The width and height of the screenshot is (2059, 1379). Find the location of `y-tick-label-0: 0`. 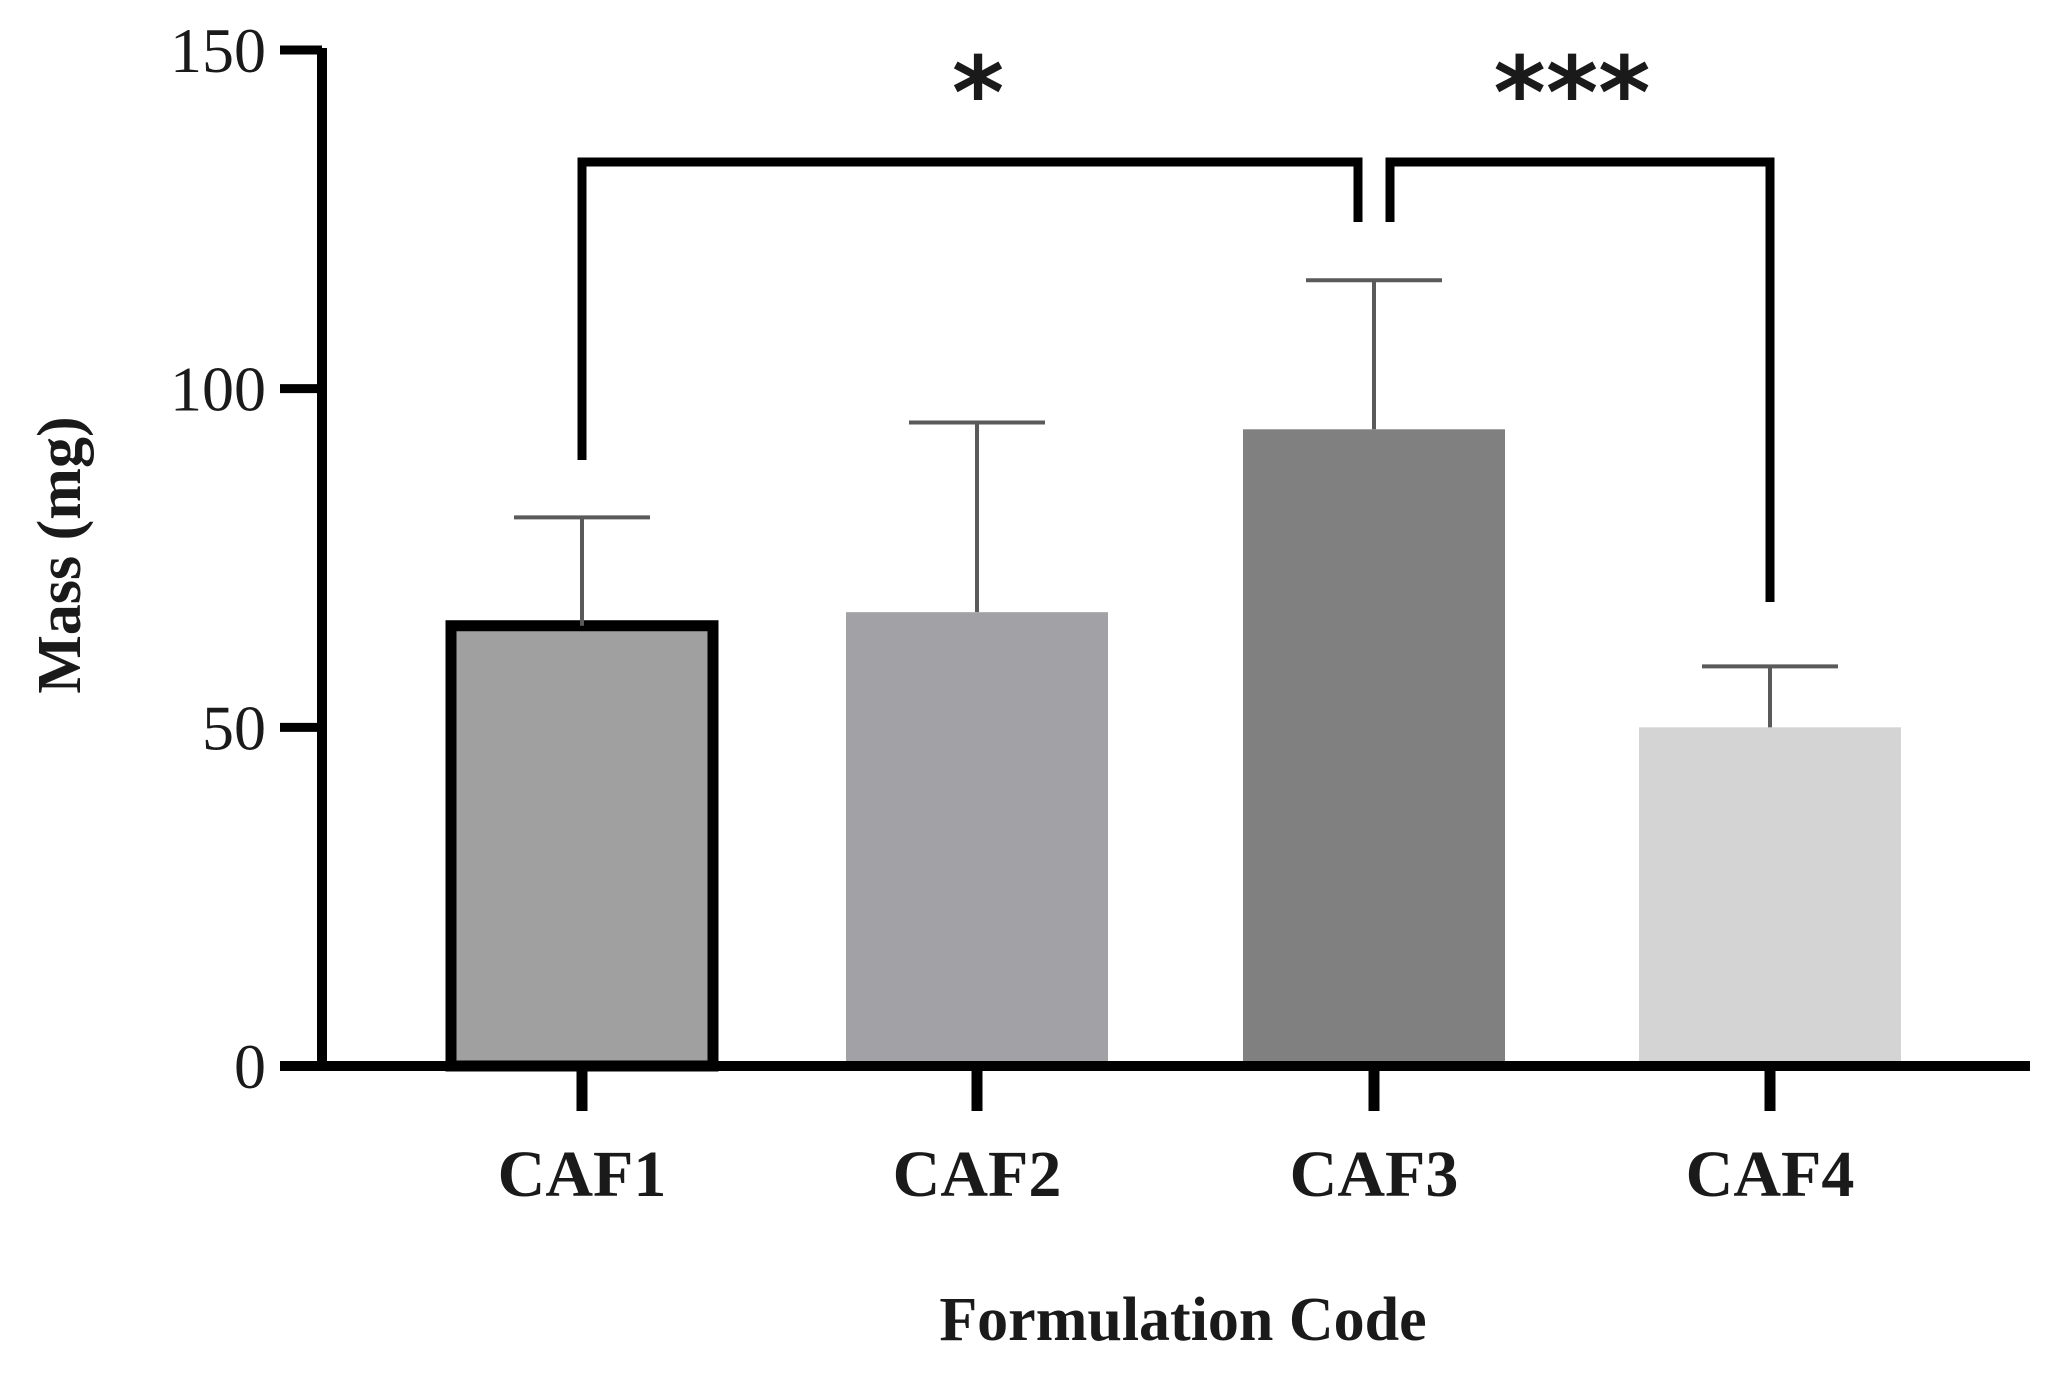

y-tick-label-0: 0 is located at coordinates (250, 1066).